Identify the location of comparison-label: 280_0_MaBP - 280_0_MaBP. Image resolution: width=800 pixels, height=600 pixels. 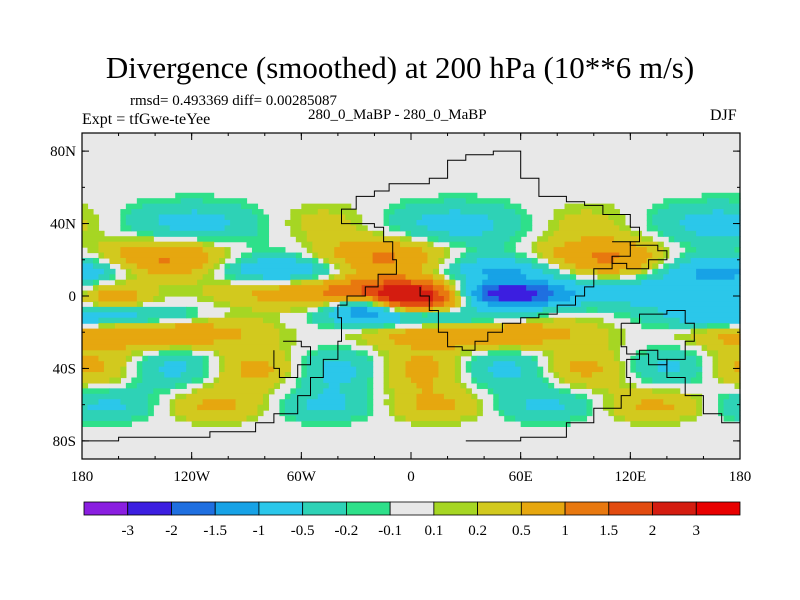
(397, 115).